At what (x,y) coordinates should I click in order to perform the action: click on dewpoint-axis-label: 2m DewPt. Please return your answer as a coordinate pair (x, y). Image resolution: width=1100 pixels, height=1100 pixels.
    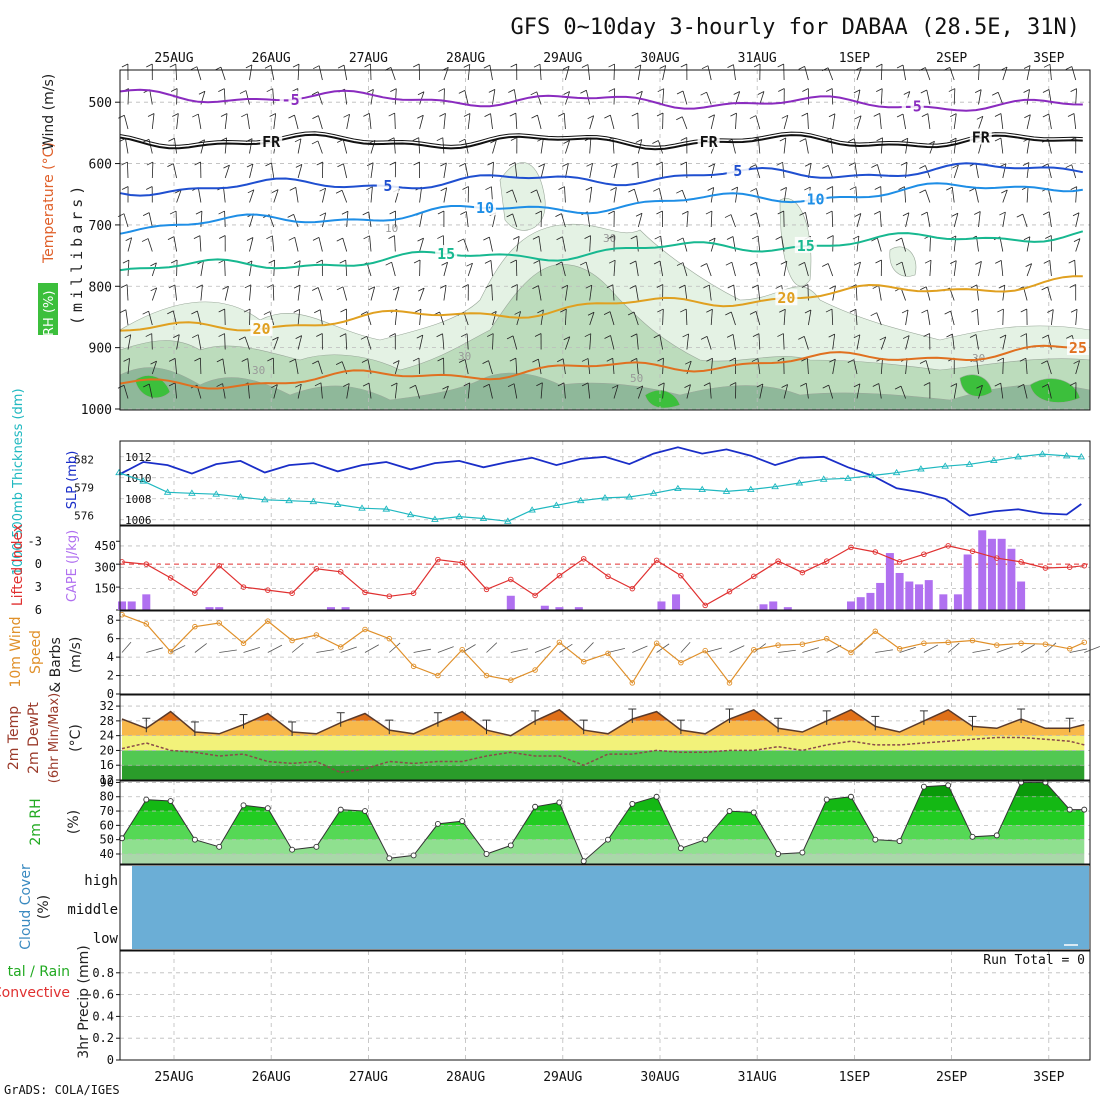
    Looking at the image, I should click on (34, 738).